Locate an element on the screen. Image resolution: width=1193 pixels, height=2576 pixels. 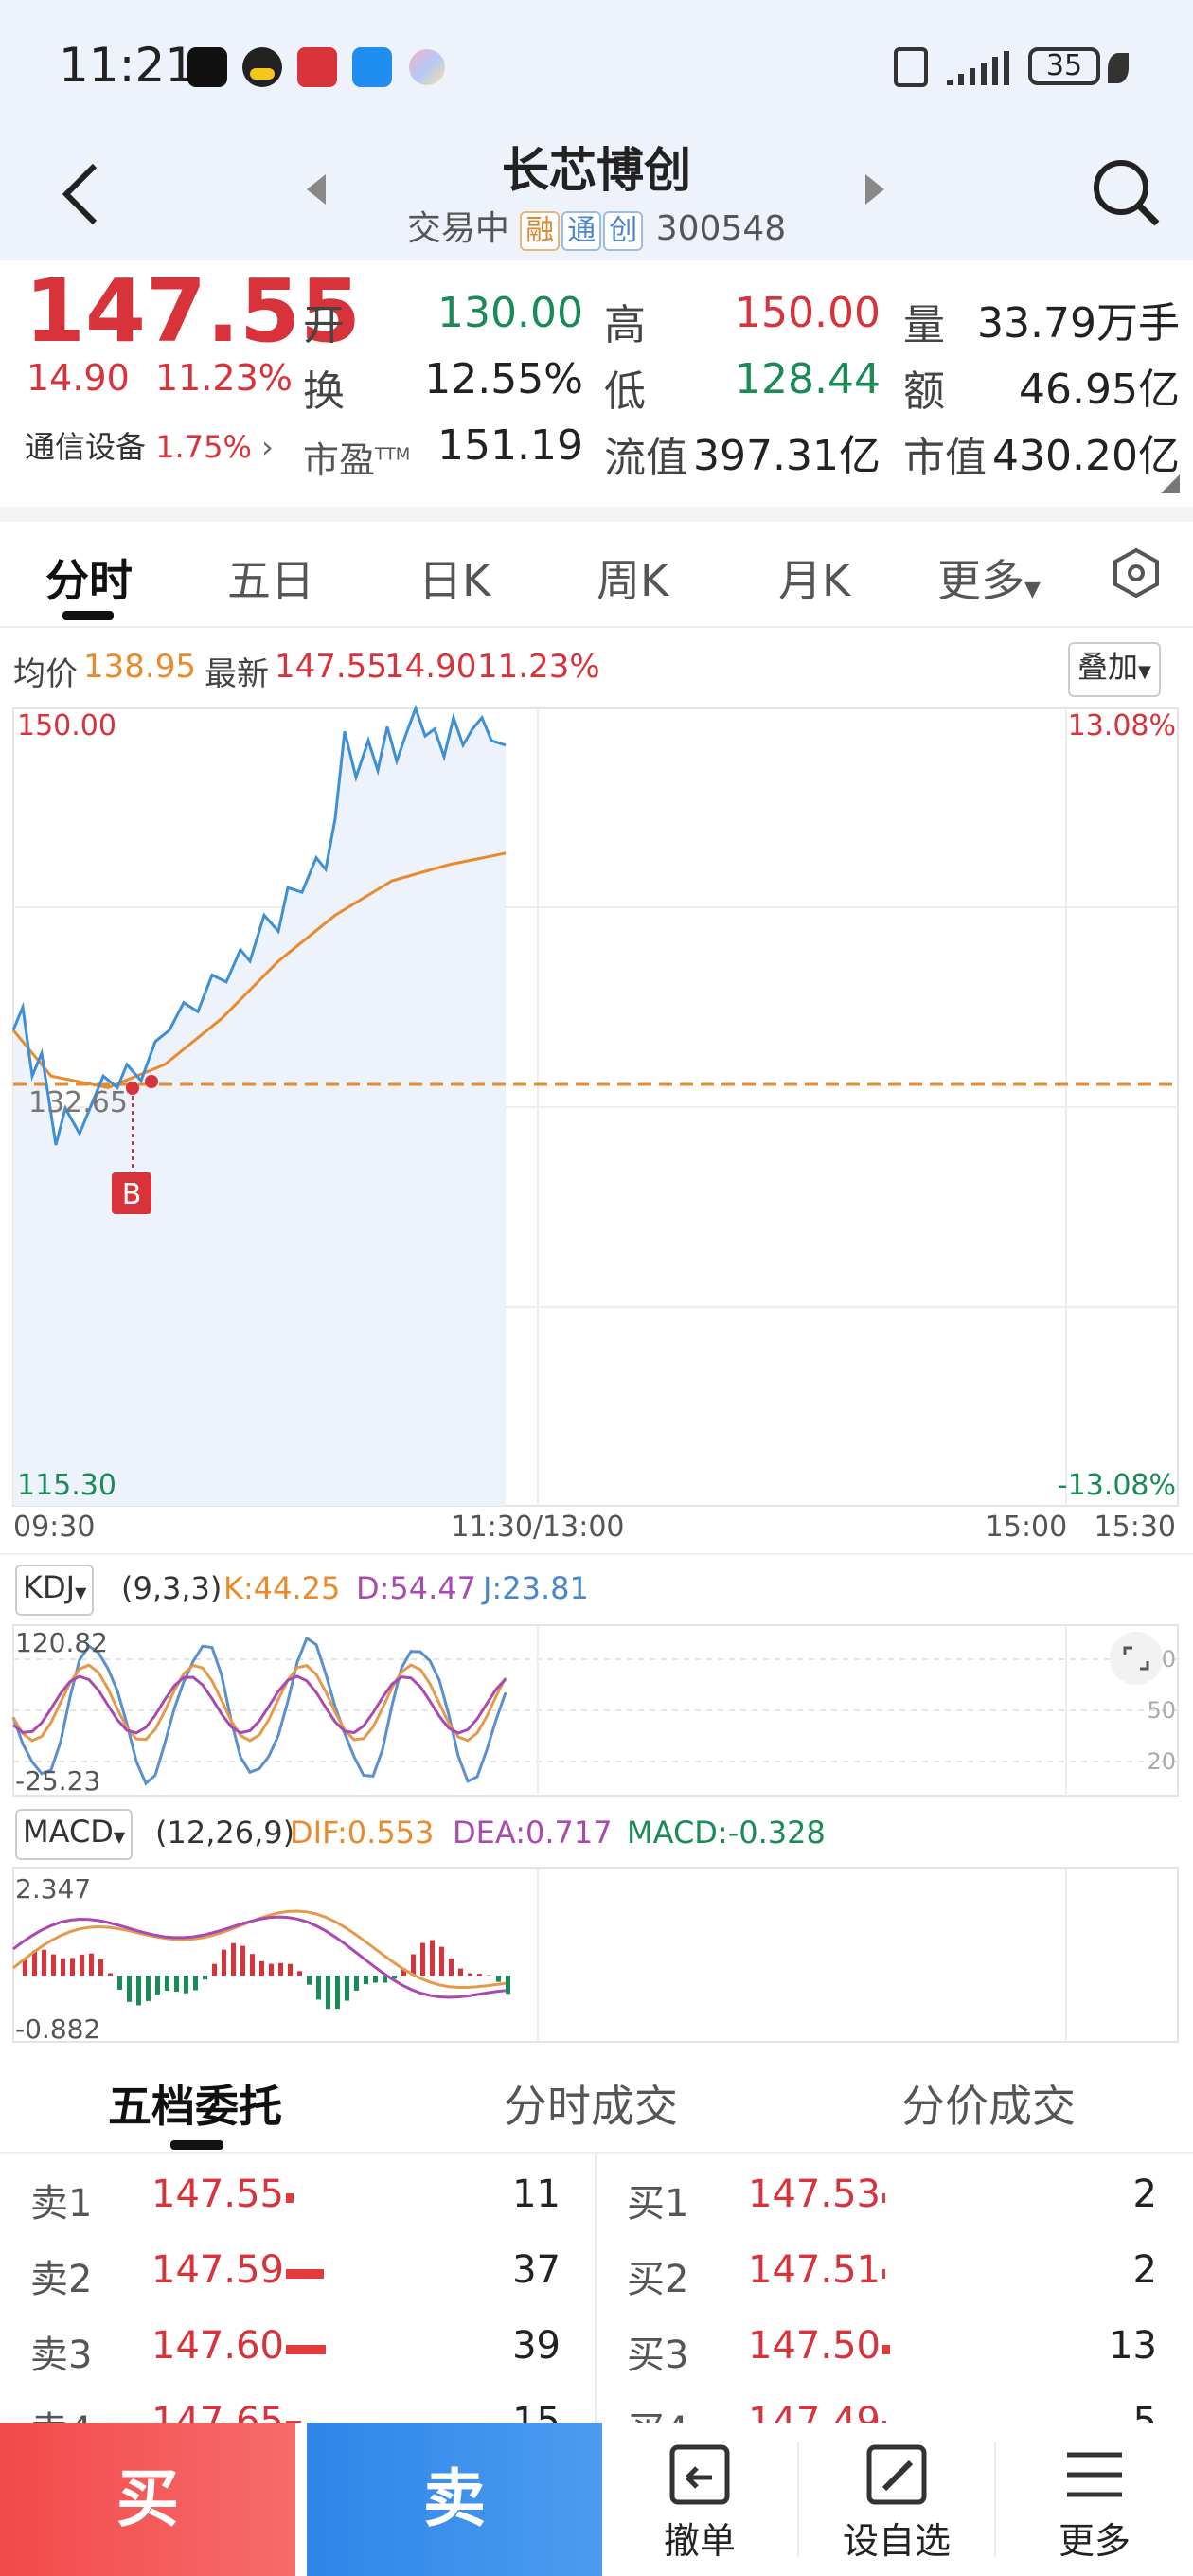
order-price: 147.59 is located at coordinates (217, 2270).